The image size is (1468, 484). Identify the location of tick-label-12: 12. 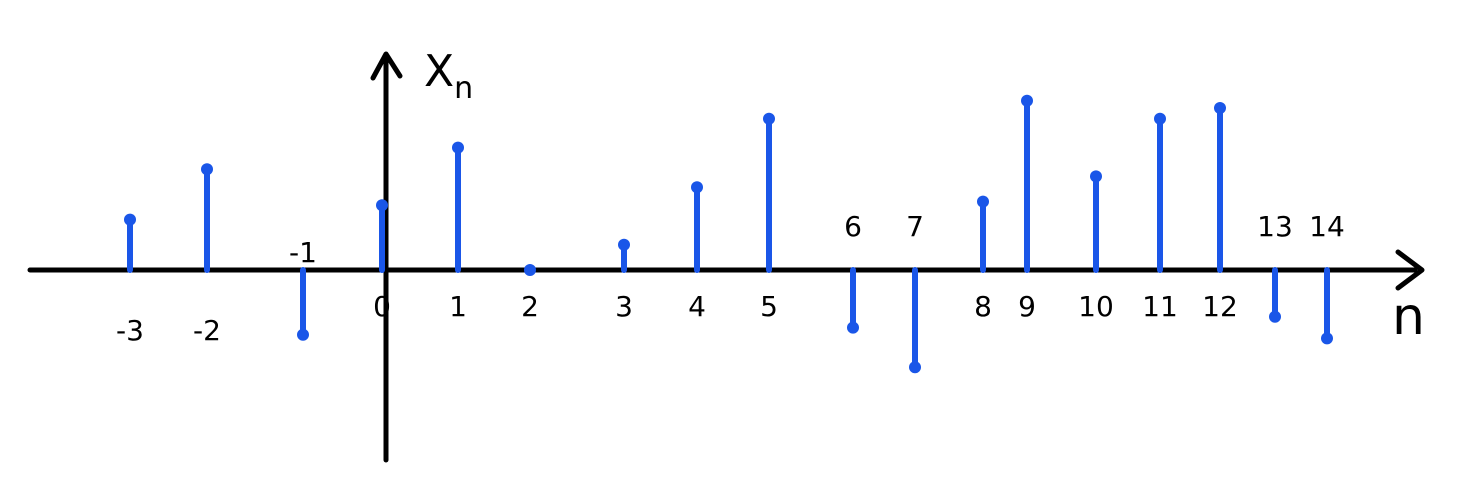
(1220, 306).